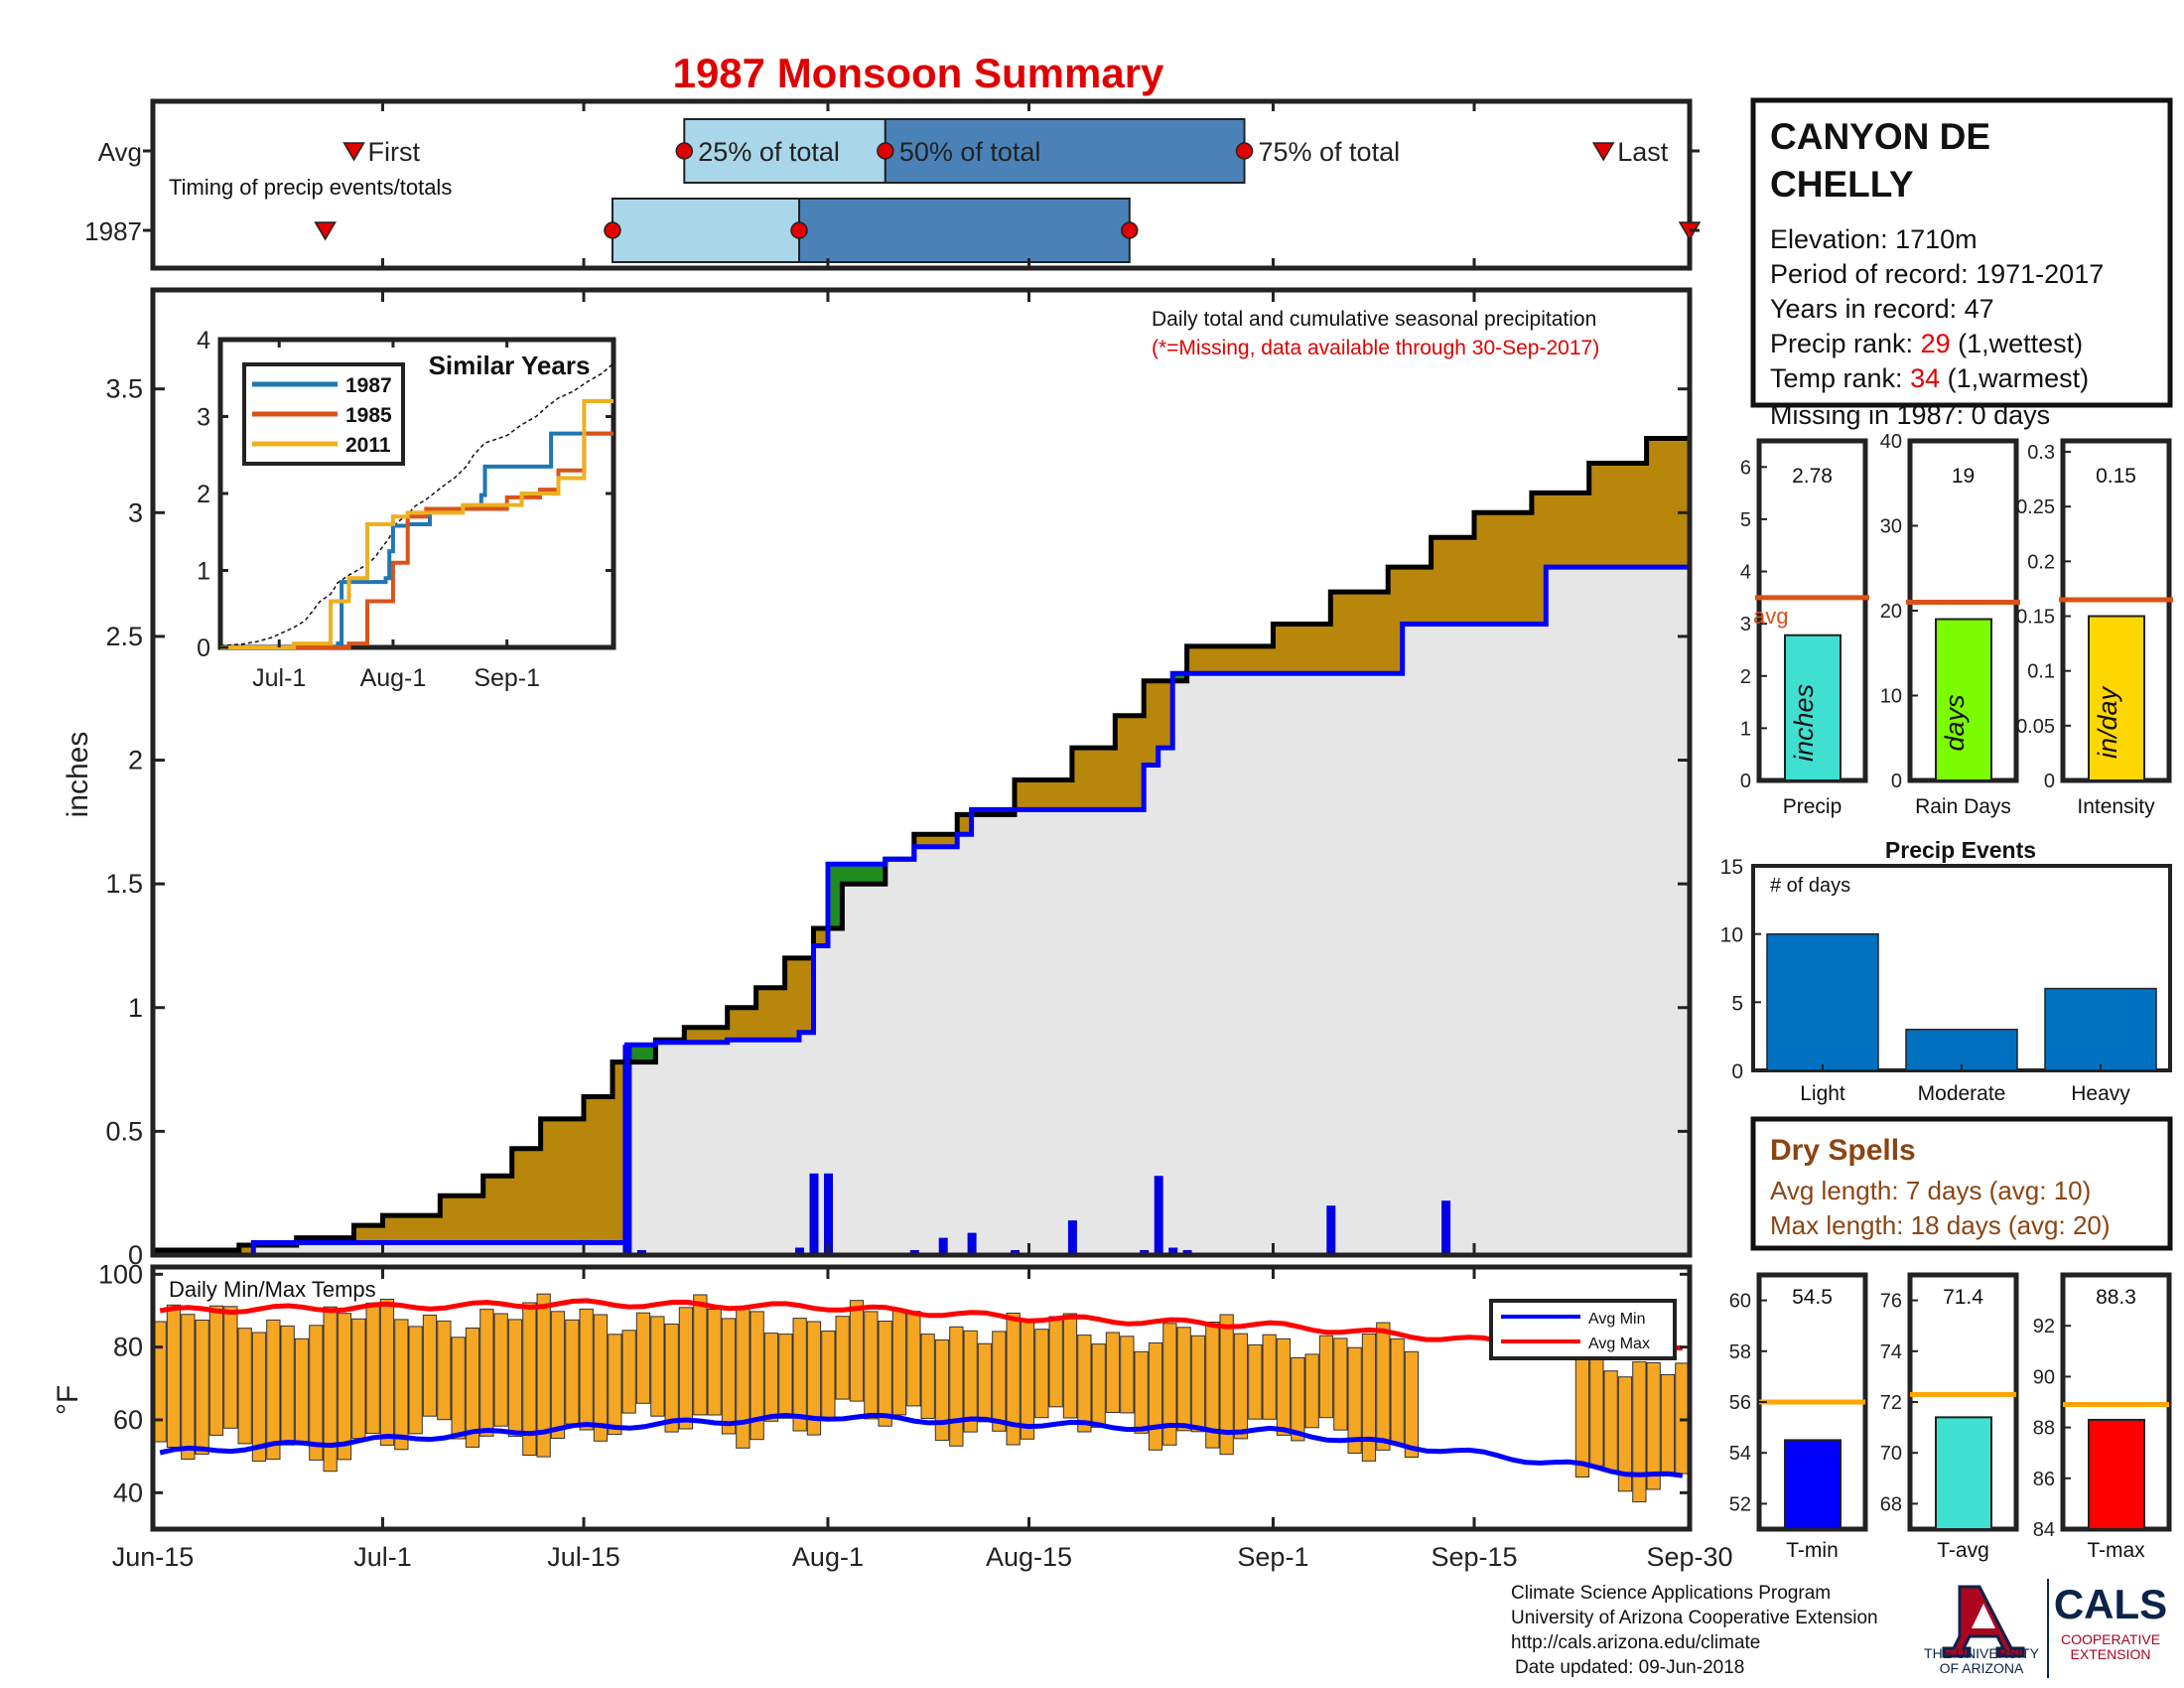 The image size is (2184, 1688). I want to click on event-bar-moderate, so click(1961, 1050).